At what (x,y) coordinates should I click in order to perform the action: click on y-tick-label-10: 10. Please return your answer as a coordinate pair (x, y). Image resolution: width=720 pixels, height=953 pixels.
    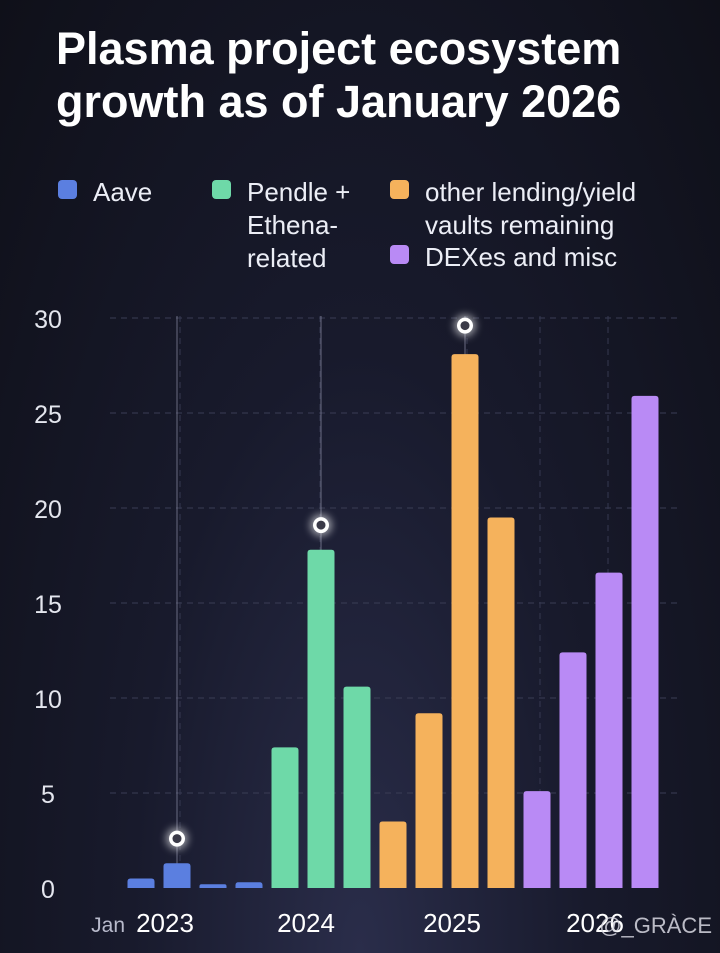
    Looking at the image, I should click on (48, 700).